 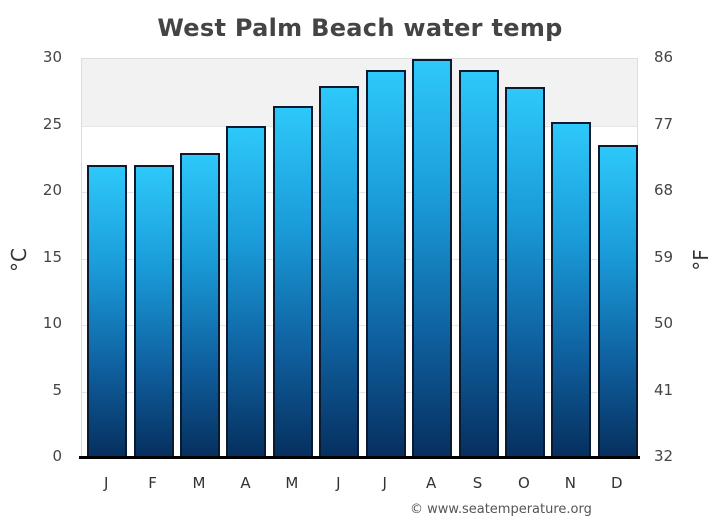 I want to click on y-tick-label-right: 86, so click(x=664, y=57).